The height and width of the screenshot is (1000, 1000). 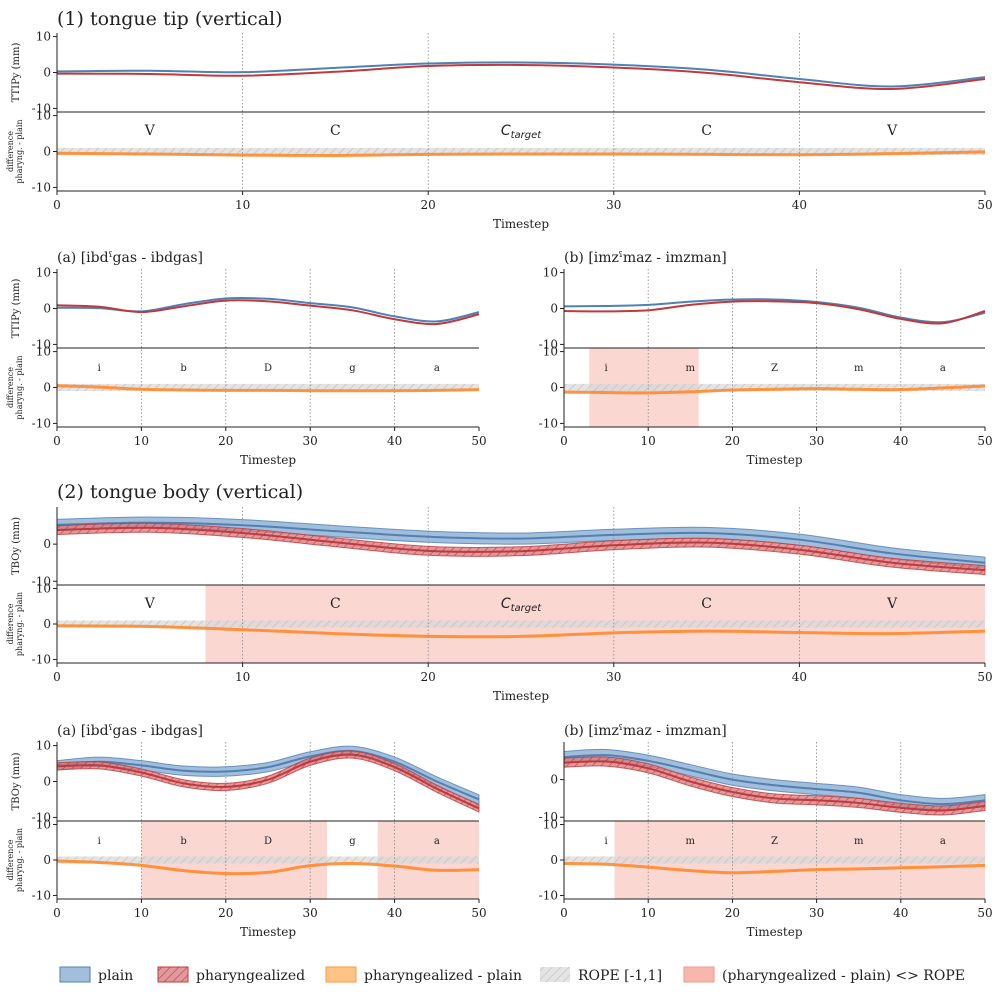 I want to click on legend-swatch-difference, so click(x=341, y=974).